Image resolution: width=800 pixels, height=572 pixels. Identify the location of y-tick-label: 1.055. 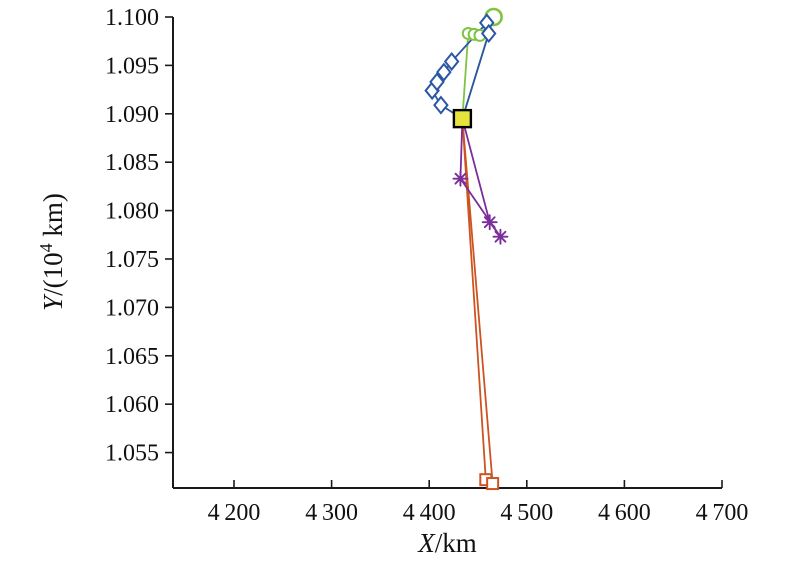
(132, 454).